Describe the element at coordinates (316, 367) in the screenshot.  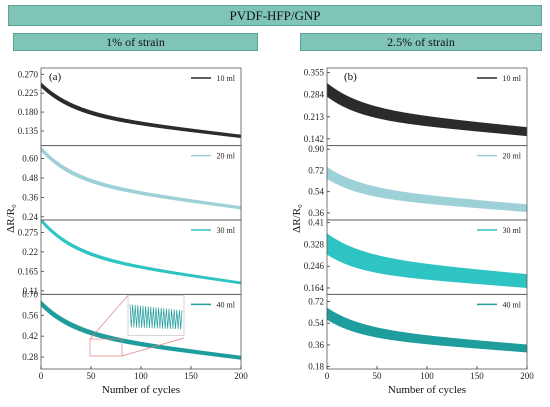
I see `y-tick-label: 0.18` at that location.